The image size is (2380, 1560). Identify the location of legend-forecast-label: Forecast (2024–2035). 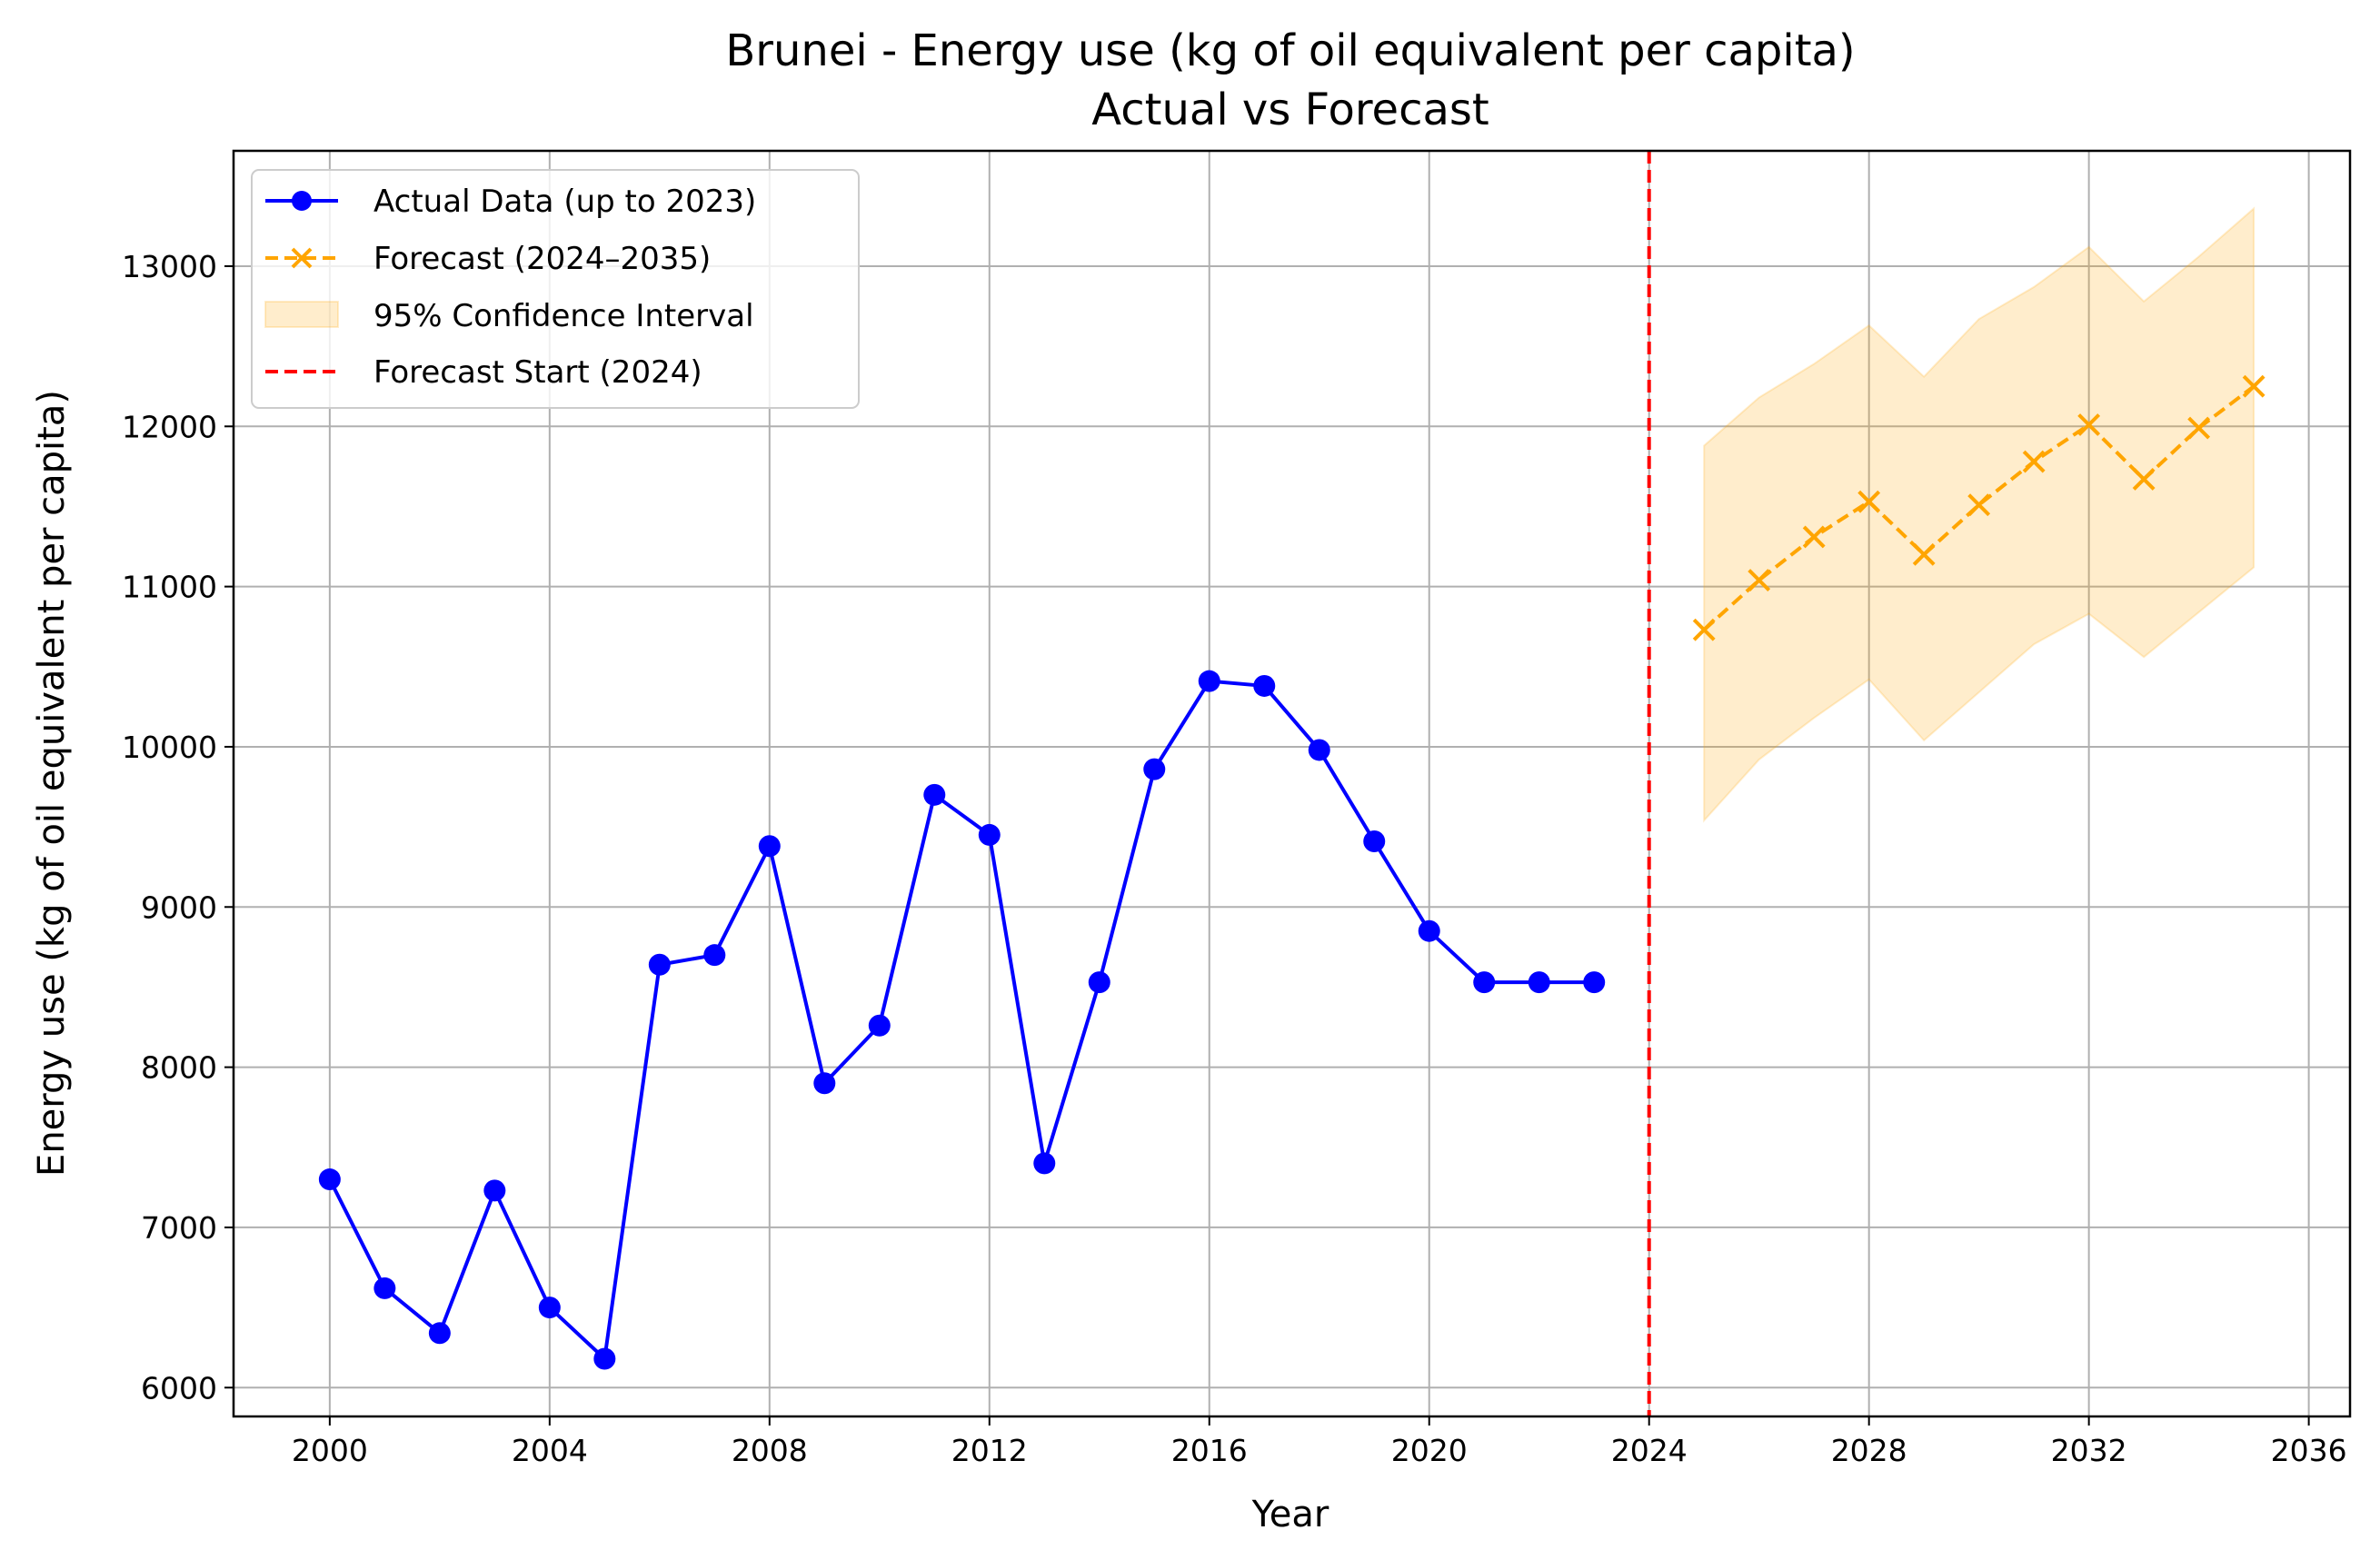
(542, 259).